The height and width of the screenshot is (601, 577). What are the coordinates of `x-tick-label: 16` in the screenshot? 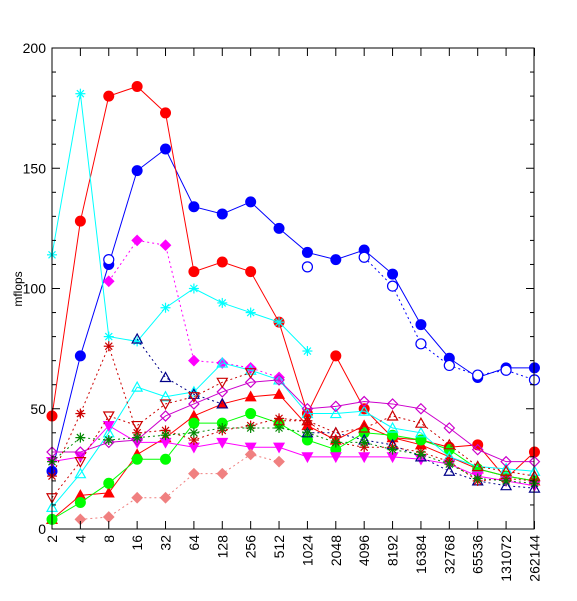 It's located at (137, 543).